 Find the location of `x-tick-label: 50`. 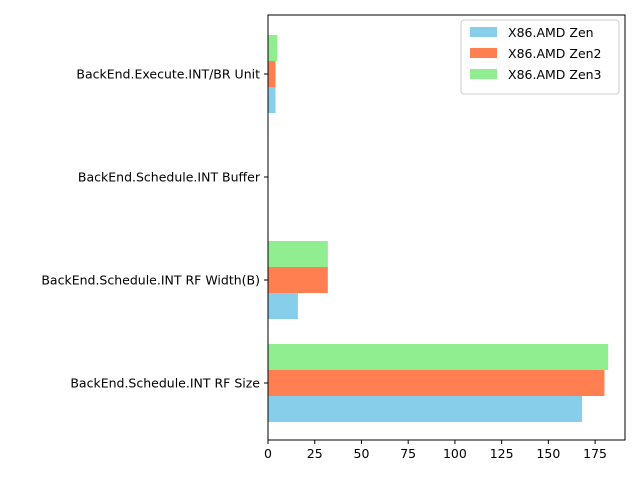

x-tick-label: 50 is located at coordinates (362, 453).